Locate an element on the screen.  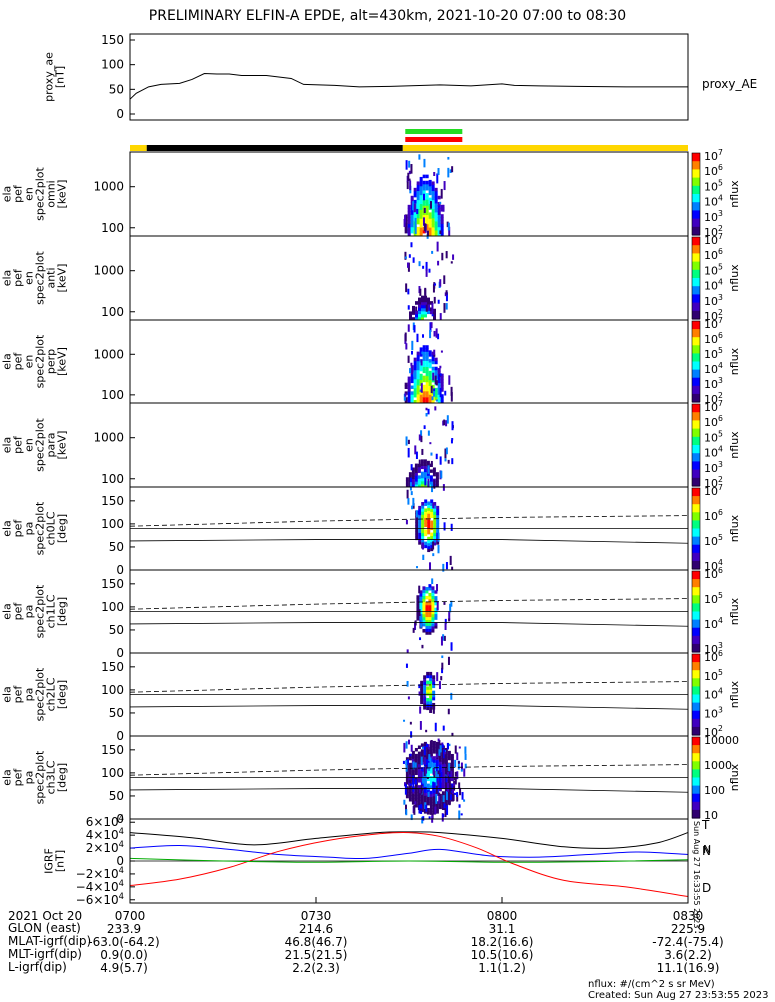
colorbar-tick: 10000 is located at coordinates (721, 740).